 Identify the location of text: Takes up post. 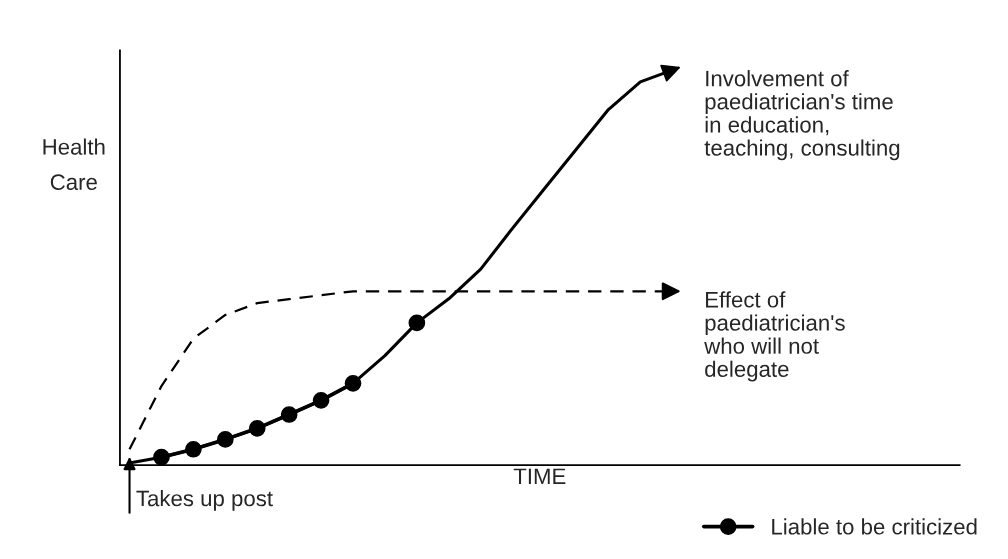
(204, 500).